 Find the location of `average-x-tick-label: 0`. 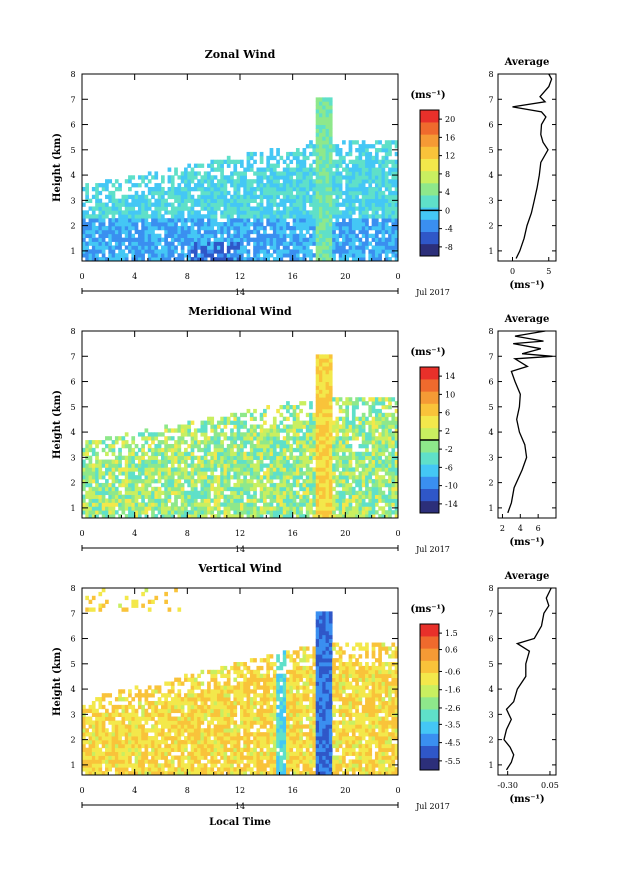

average-x-tick-label: 0 is located at coordinates (512, 271).